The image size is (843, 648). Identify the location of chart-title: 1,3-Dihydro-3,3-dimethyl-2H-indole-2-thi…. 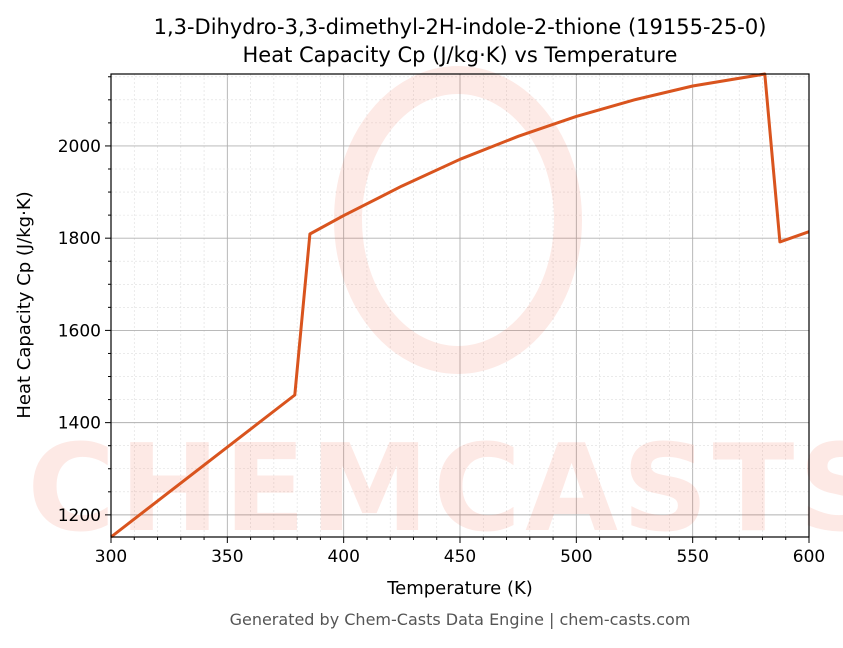
(460, 27).